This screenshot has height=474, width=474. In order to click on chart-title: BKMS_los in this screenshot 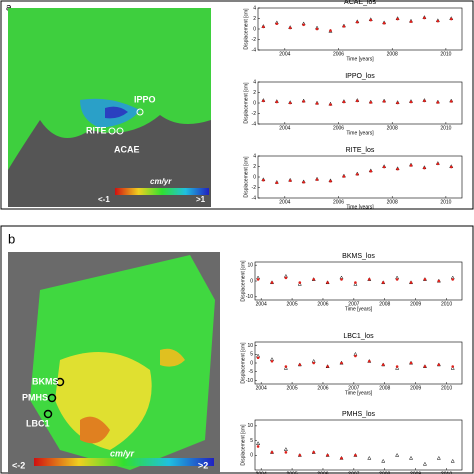, I will do `click(358, 256)`.